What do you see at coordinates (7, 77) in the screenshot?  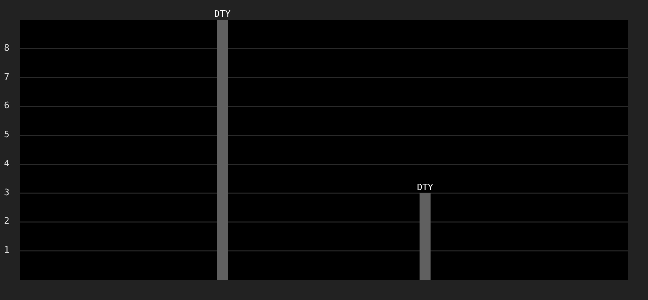 I see `y-tick-label: 7` at bounding box center [7, 77].